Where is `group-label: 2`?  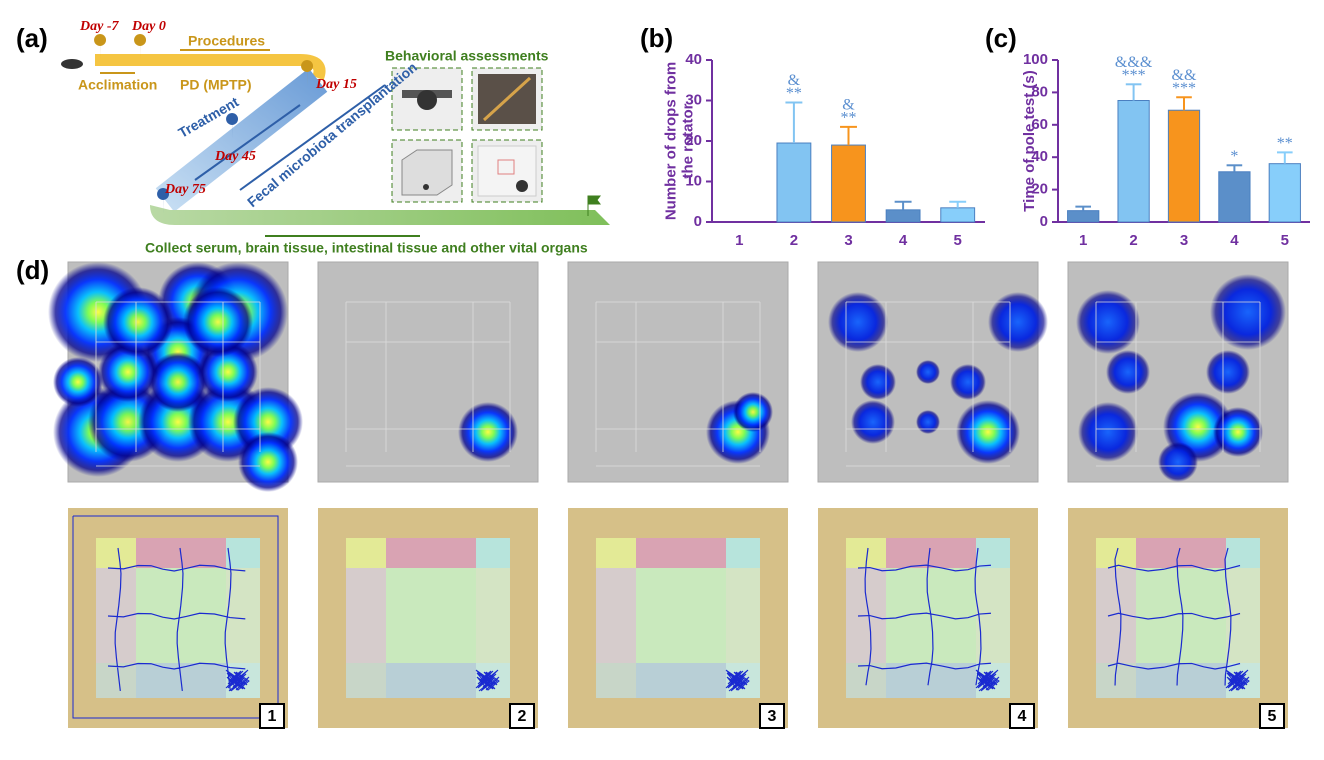
group-label: 2 is located at coordinates (522, 716).